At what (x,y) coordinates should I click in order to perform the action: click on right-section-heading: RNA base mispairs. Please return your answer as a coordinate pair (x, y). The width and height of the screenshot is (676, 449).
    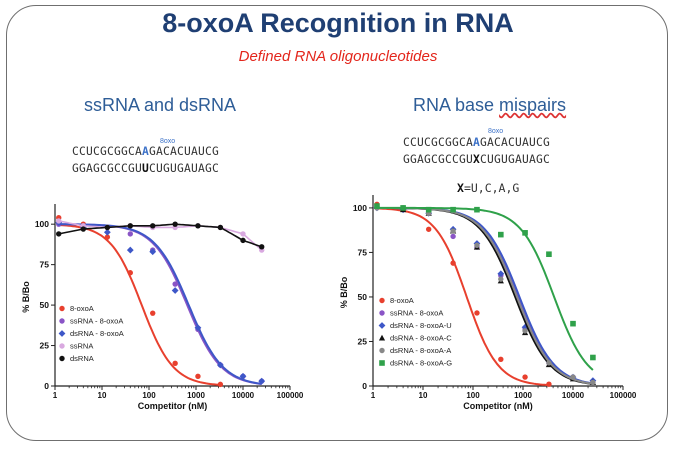
    Looking at the image, I should click on (489, 105).